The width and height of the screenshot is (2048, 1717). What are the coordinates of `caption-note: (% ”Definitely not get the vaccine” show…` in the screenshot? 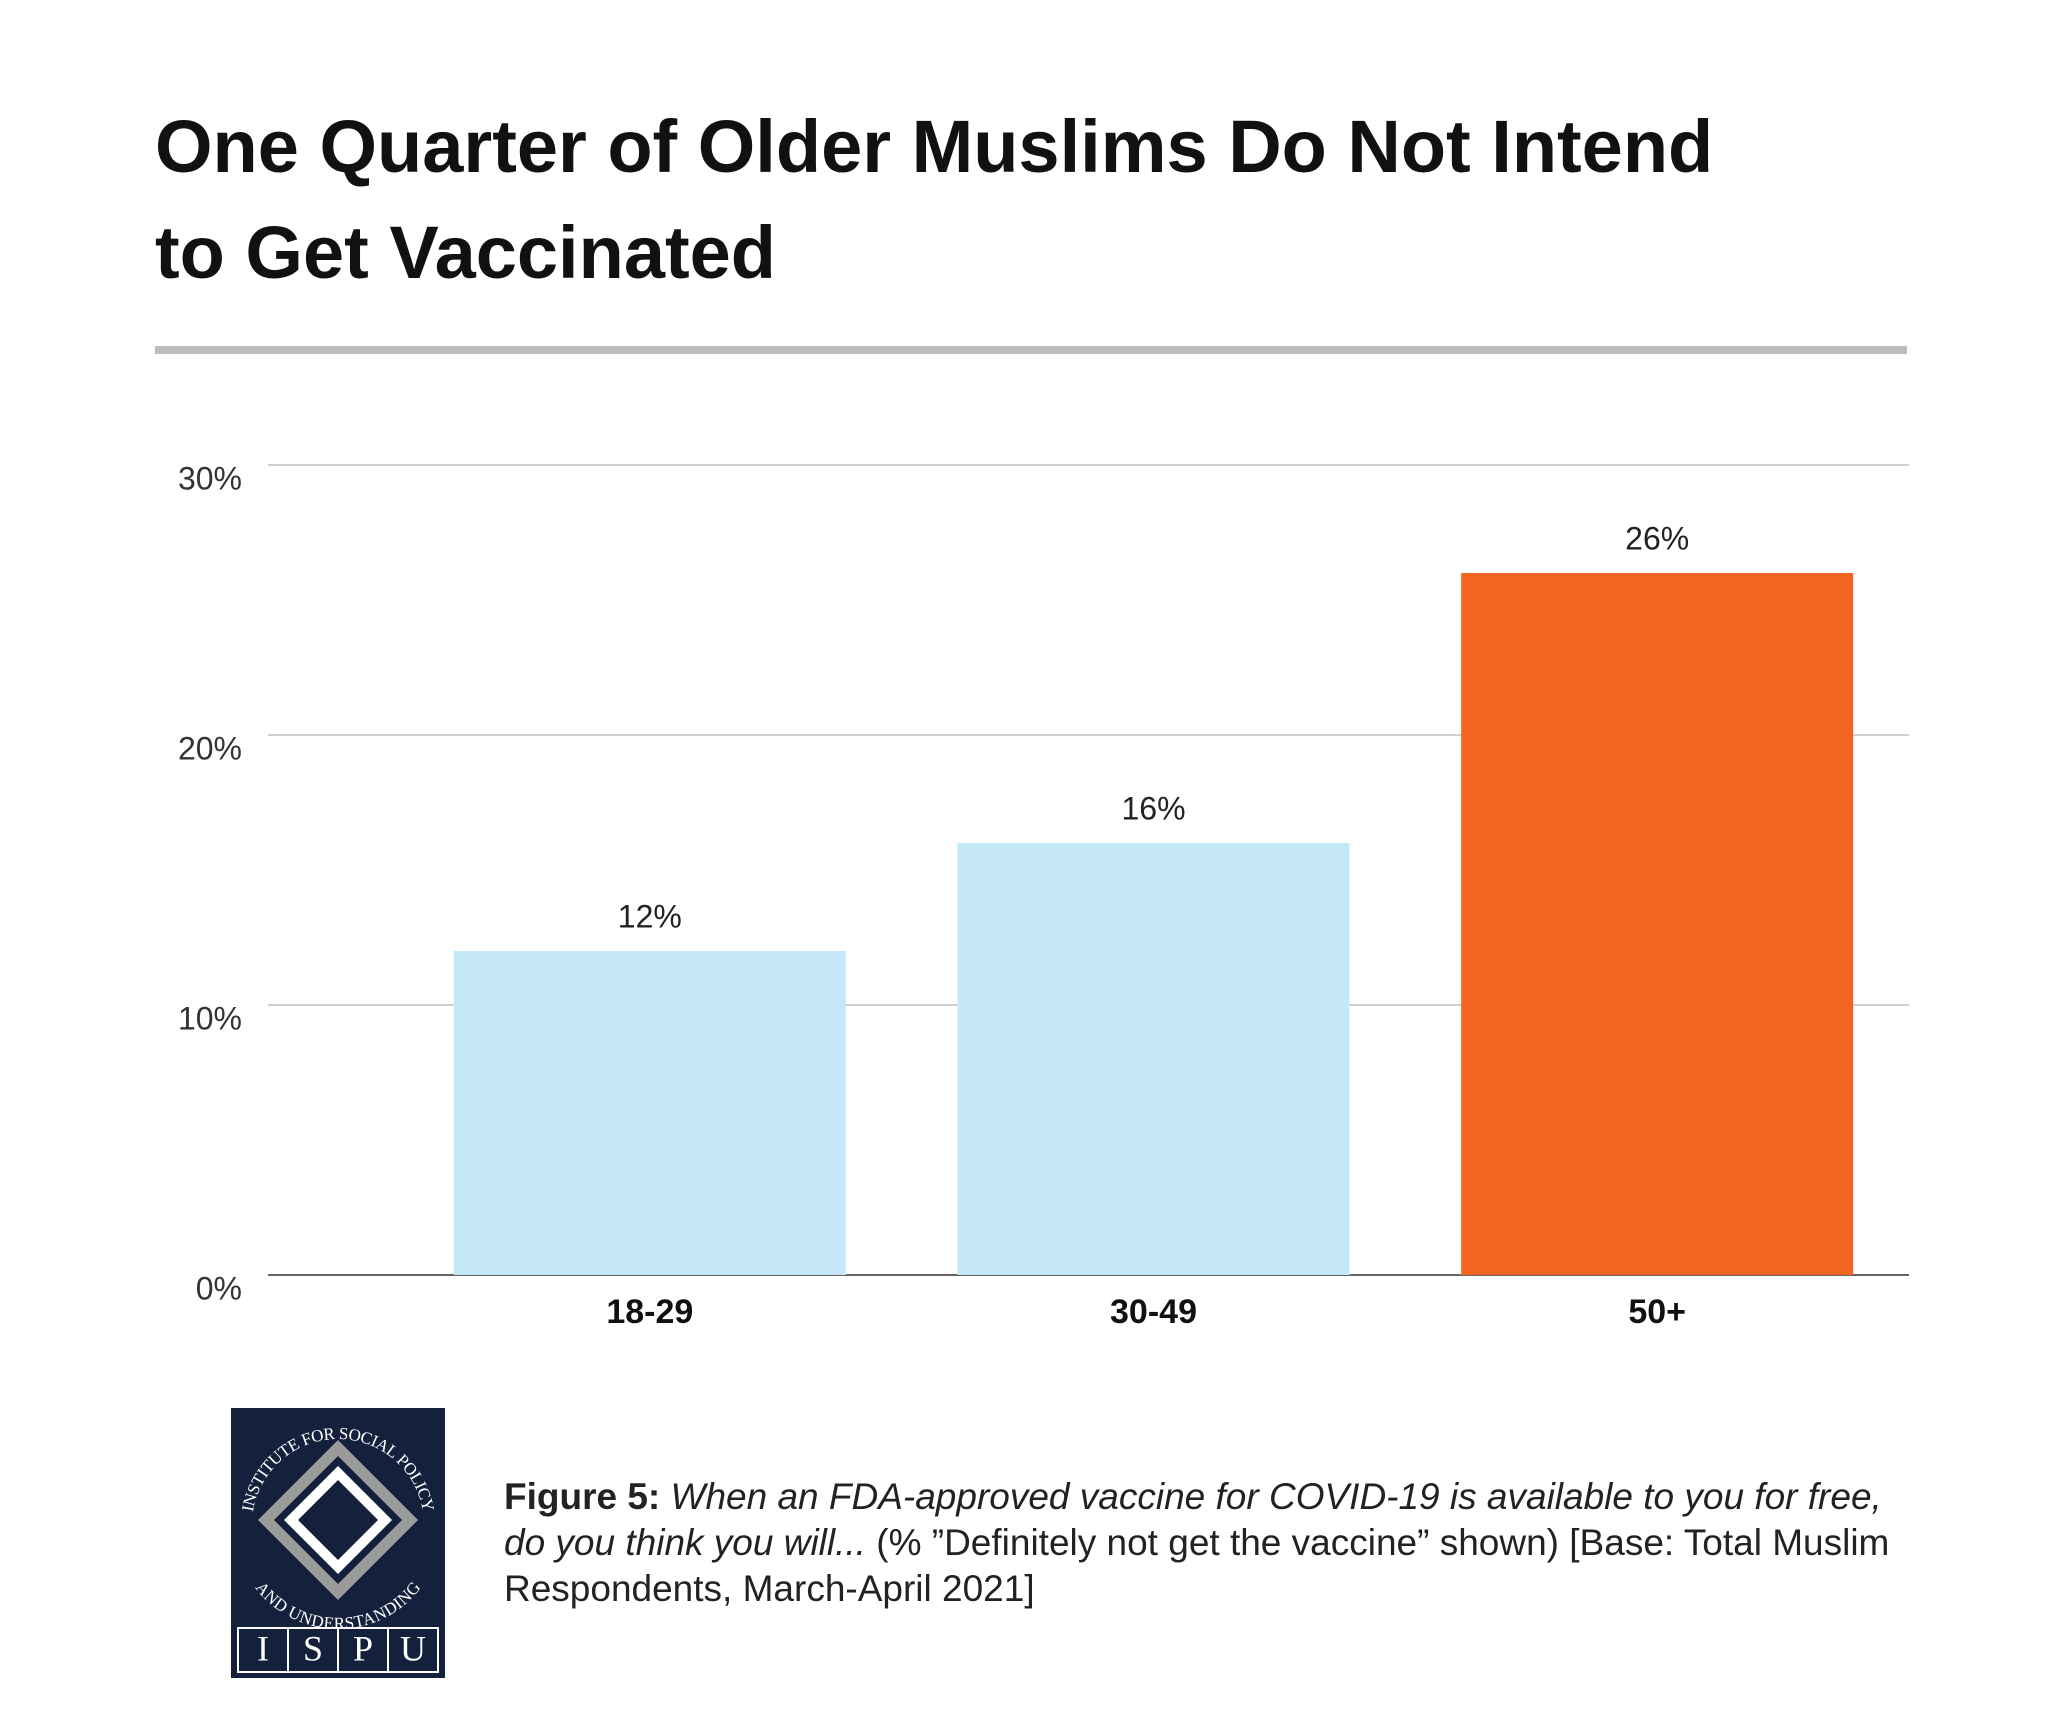 It's located at (1197, 1565).